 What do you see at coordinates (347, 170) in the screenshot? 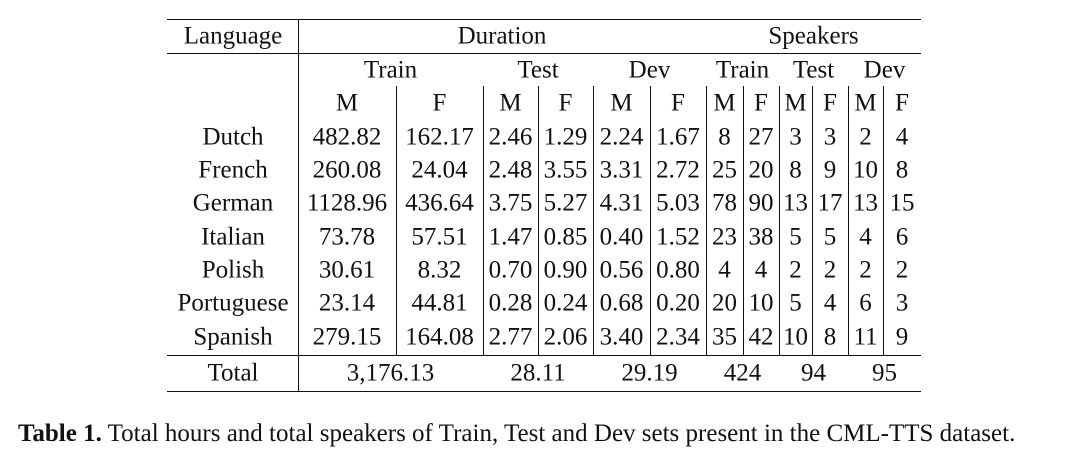
I see `duration-cell: 260.08` at bounding box center [347, 170].